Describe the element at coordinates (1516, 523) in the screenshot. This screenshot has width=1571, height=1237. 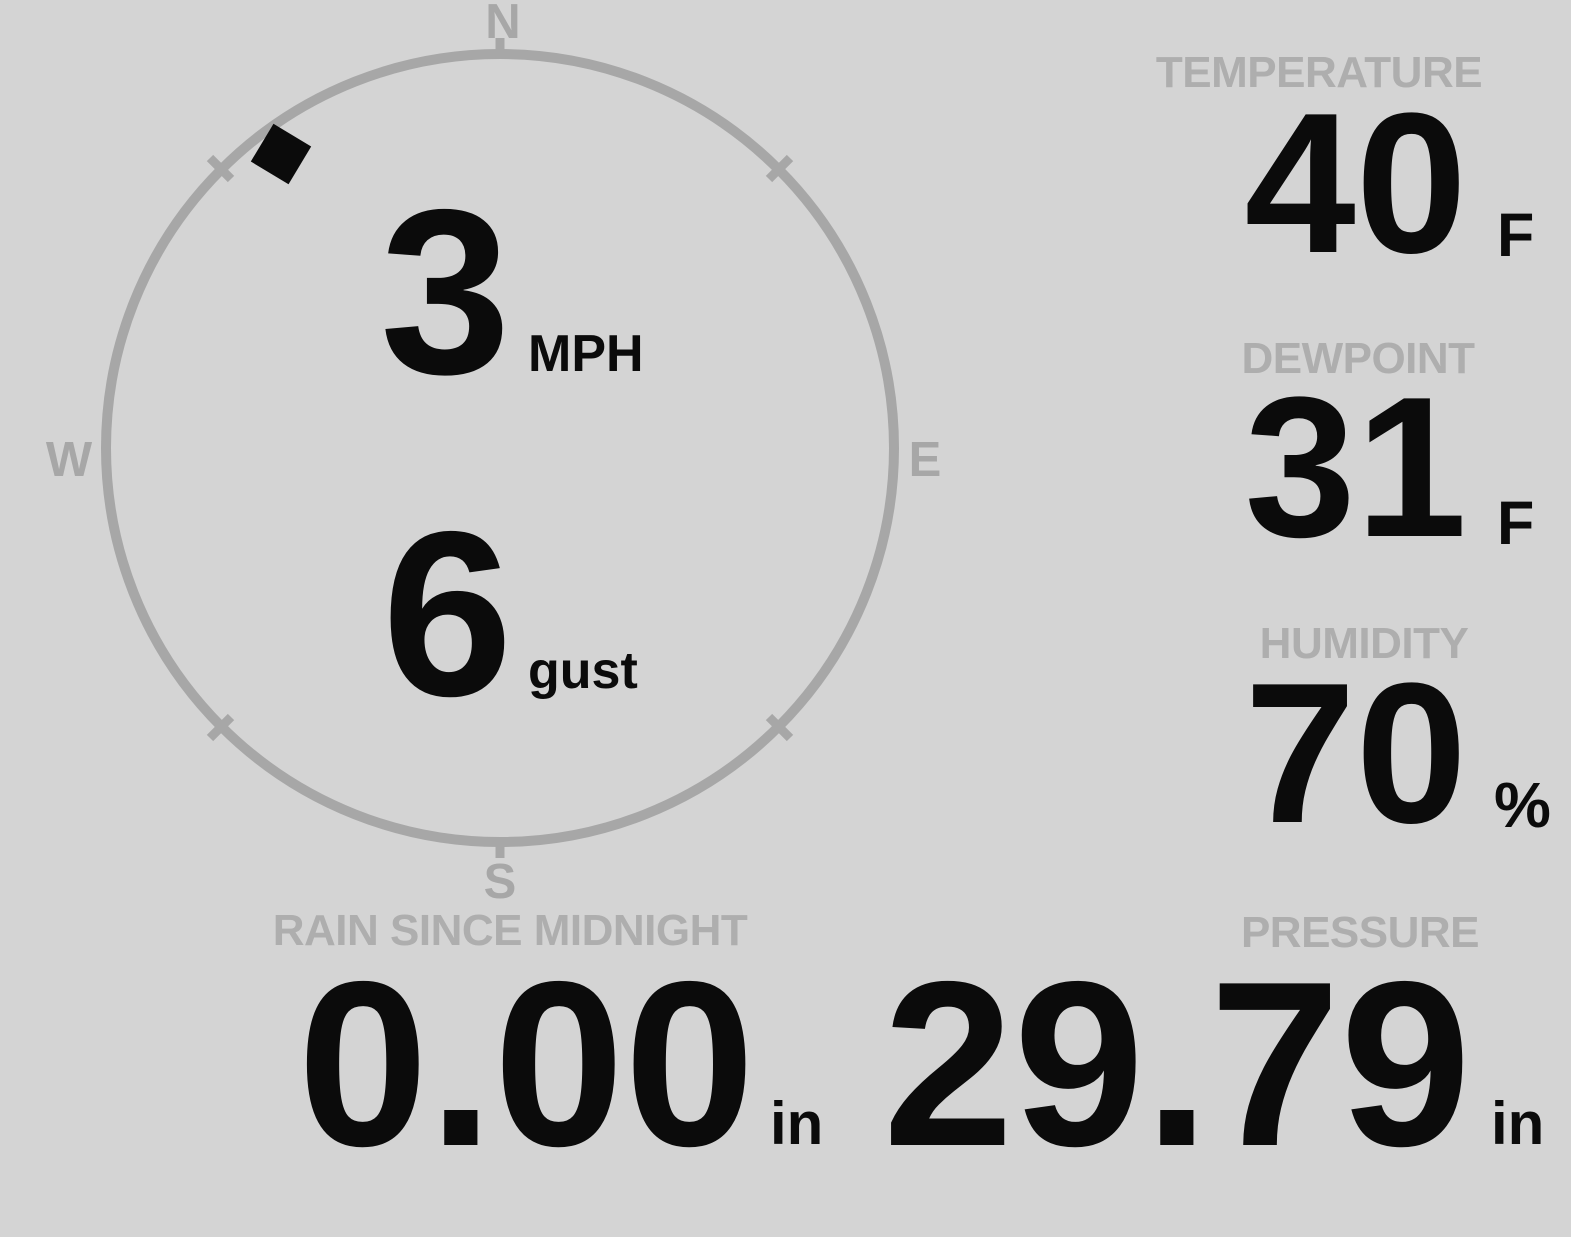
I see `dewpoint-unit: F` at that location.